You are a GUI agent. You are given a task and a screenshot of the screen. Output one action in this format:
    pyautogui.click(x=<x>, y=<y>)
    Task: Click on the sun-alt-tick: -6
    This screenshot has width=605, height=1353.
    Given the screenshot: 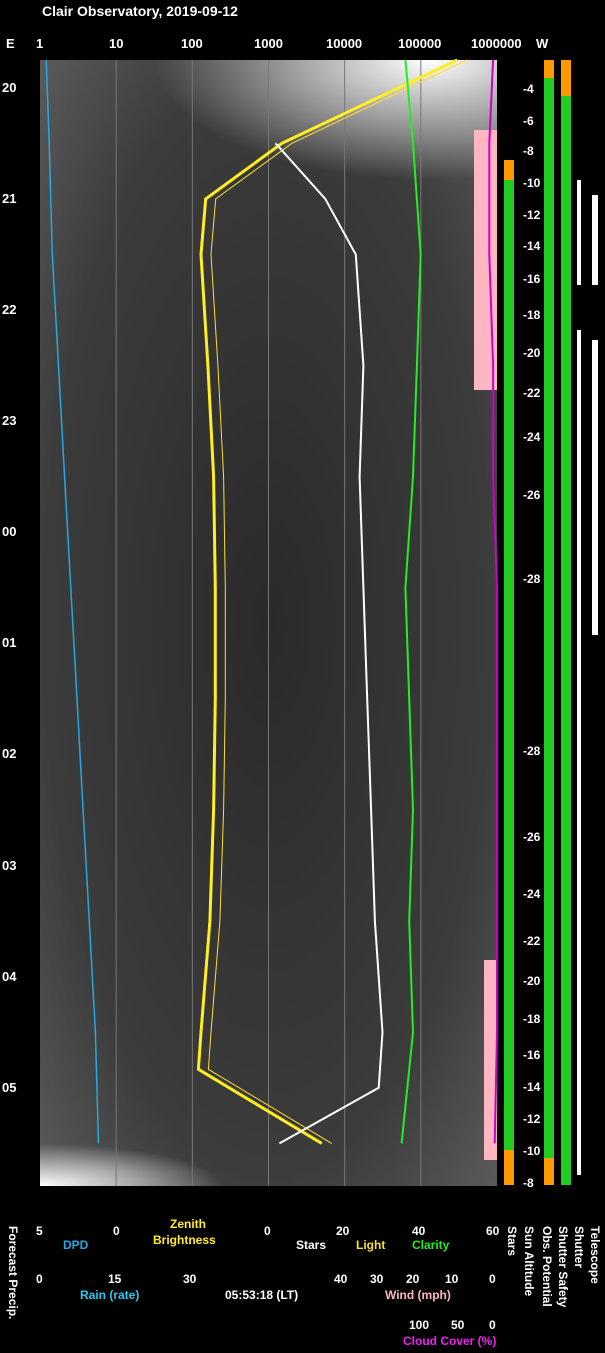 What is the action you would take?
    pyautogui.click(x=528, y=121)
    